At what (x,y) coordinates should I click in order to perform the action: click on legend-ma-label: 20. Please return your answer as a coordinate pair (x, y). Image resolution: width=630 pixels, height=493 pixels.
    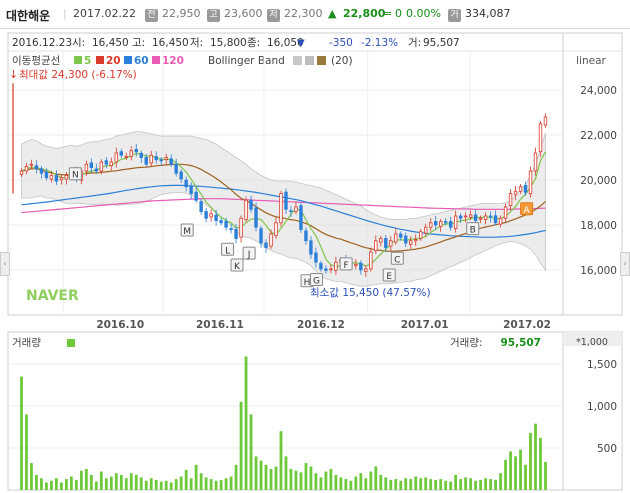
    Looking at the image, I should click on (113, 61).